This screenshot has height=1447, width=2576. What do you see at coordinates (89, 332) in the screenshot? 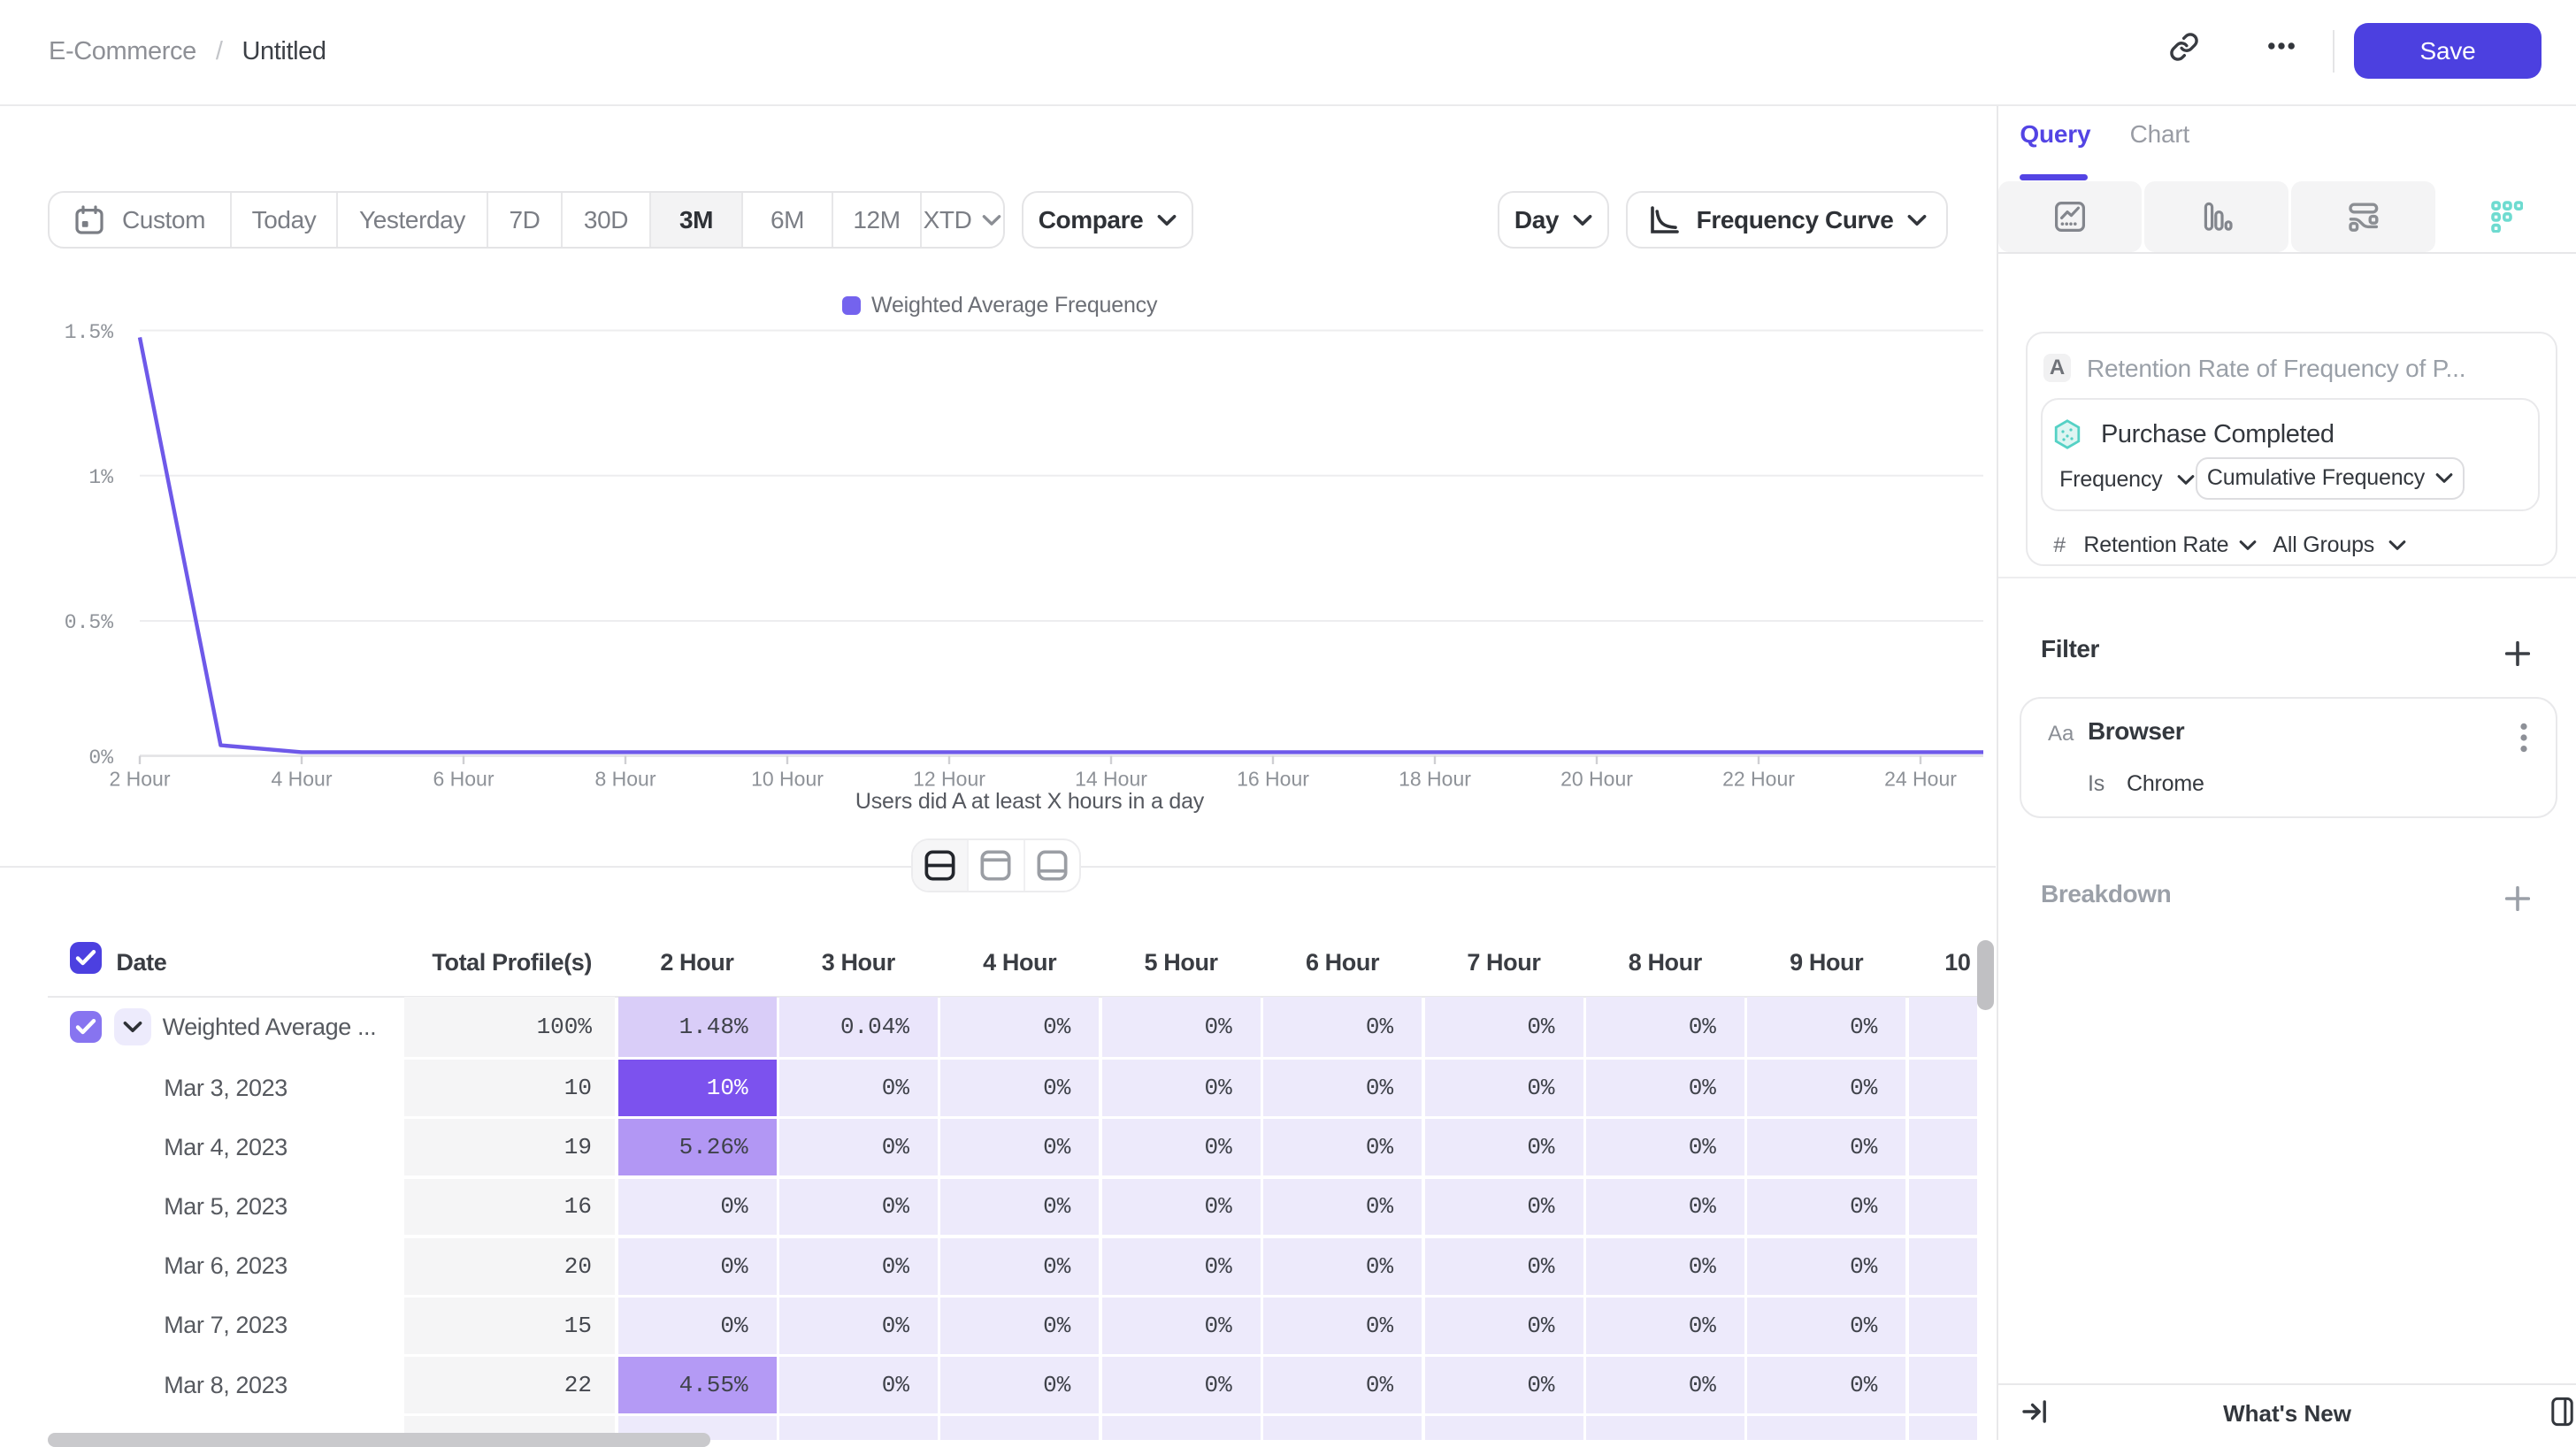
I see `svg-text: 1.5%` at bounding box center [89, 332].